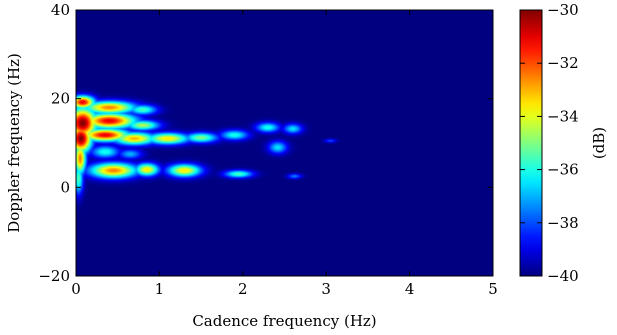 This screenshot has height=335, width=617. Describe the element at coordinates (284, 321) in the screenshot. I see `x-axis-label: Cadence frequency (Hz)` at that location.